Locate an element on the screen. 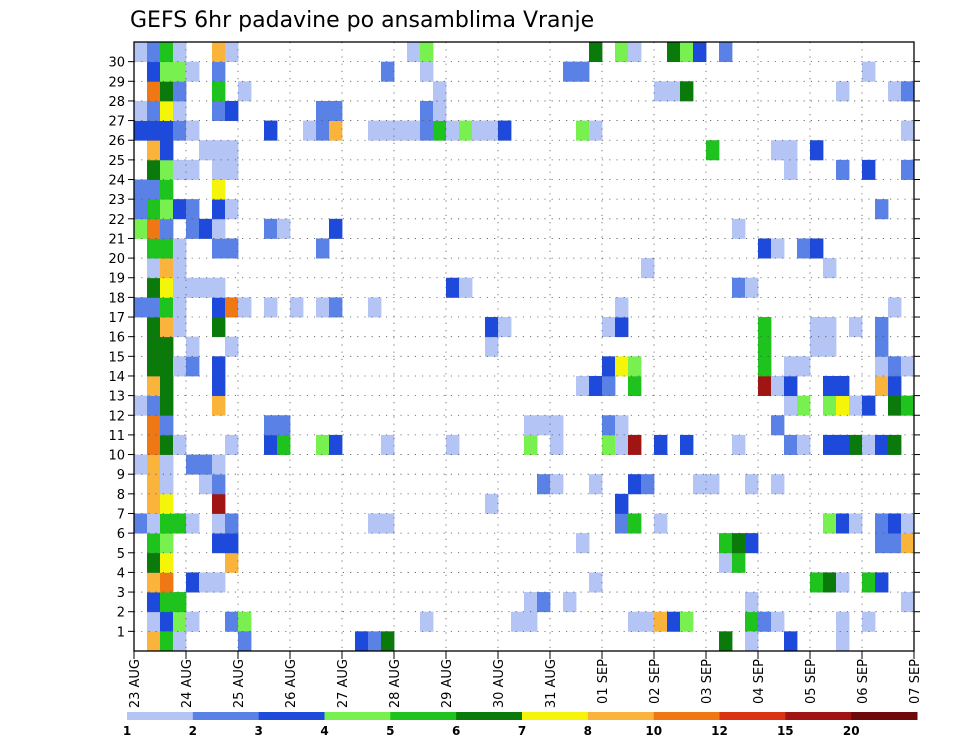 The width and height of the screenshot is (960, 742). x-tick-label: 30 AUG is located at coordinates (499, 683).